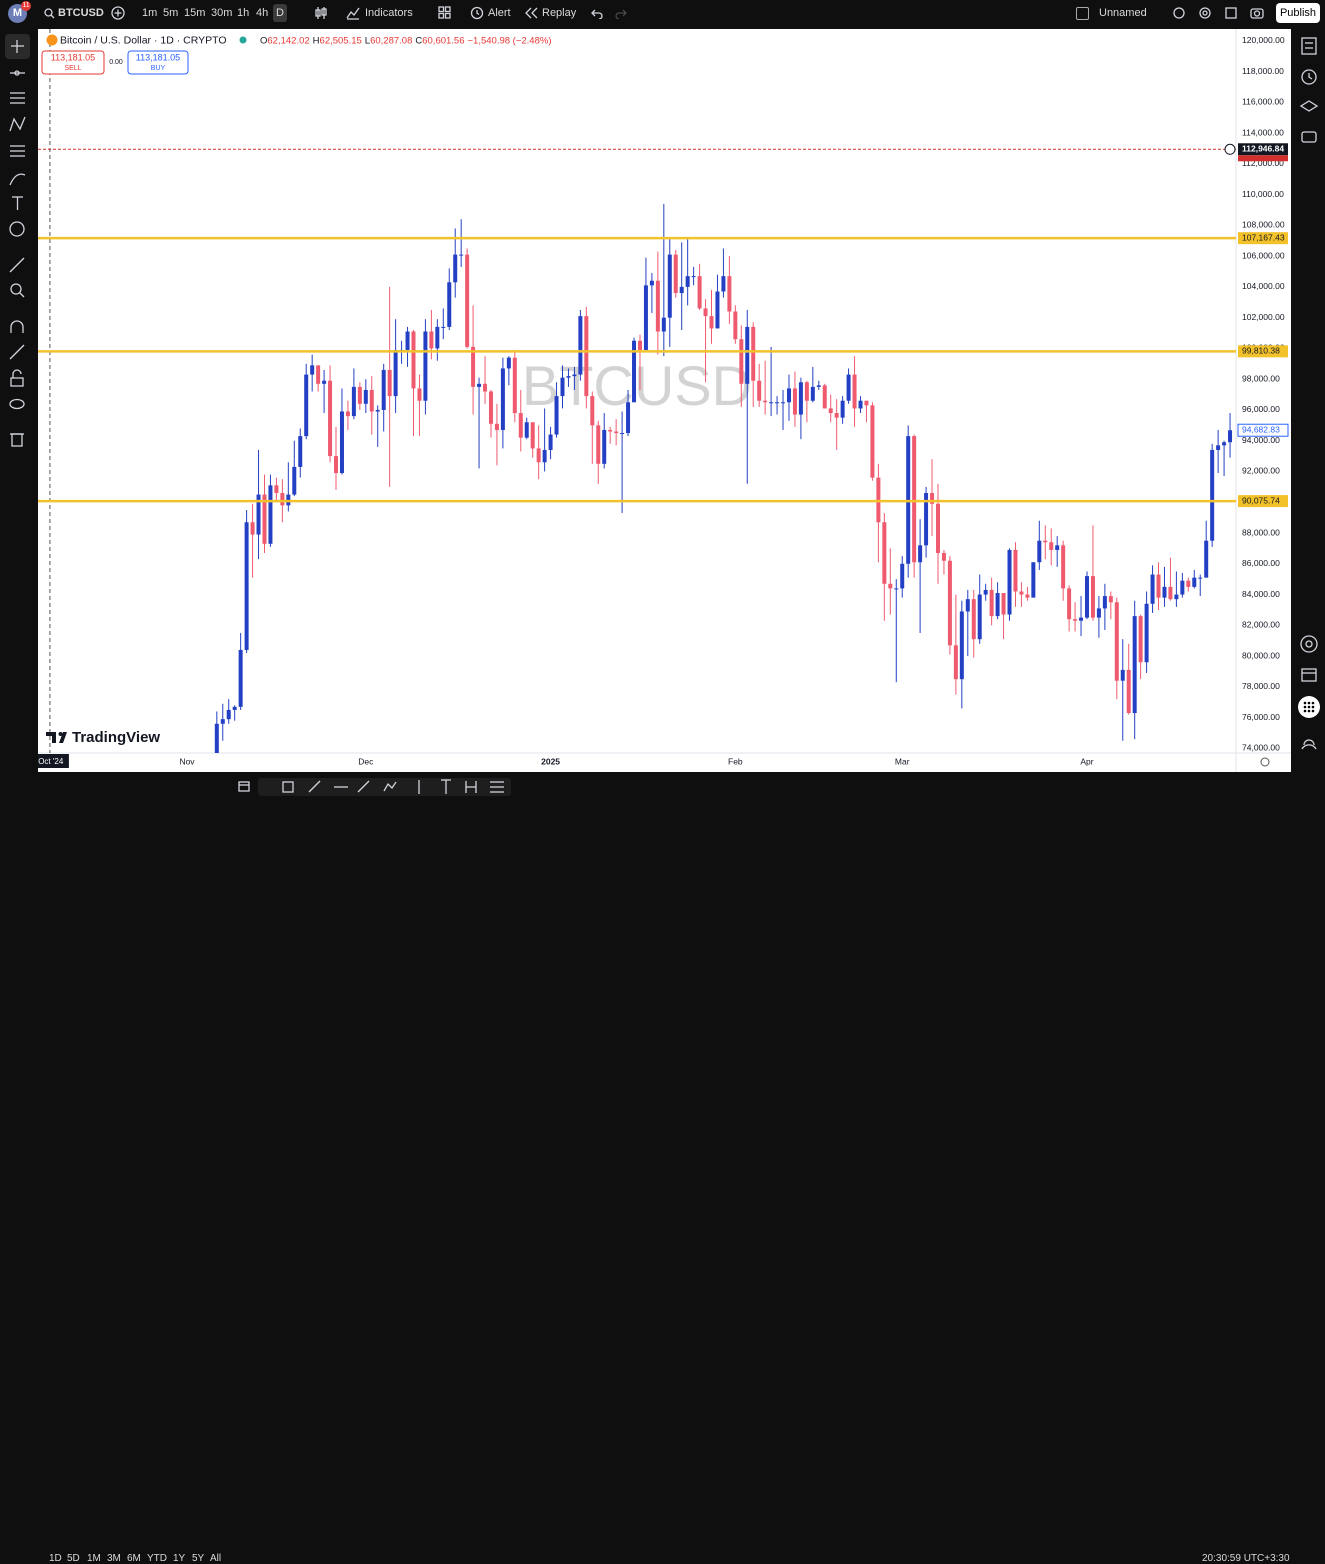 The image size is (1325, 1564). What do you see at coordinates (389, 13) in the screenshot?
I see `indicators-button: Indicators` at bounding box center [389, 13].